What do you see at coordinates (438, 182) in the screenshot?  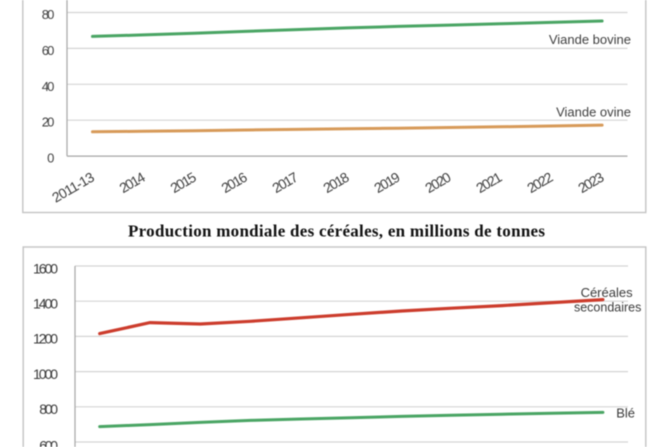 I see `svg-text: 2020` at bounding box center [438, 182].